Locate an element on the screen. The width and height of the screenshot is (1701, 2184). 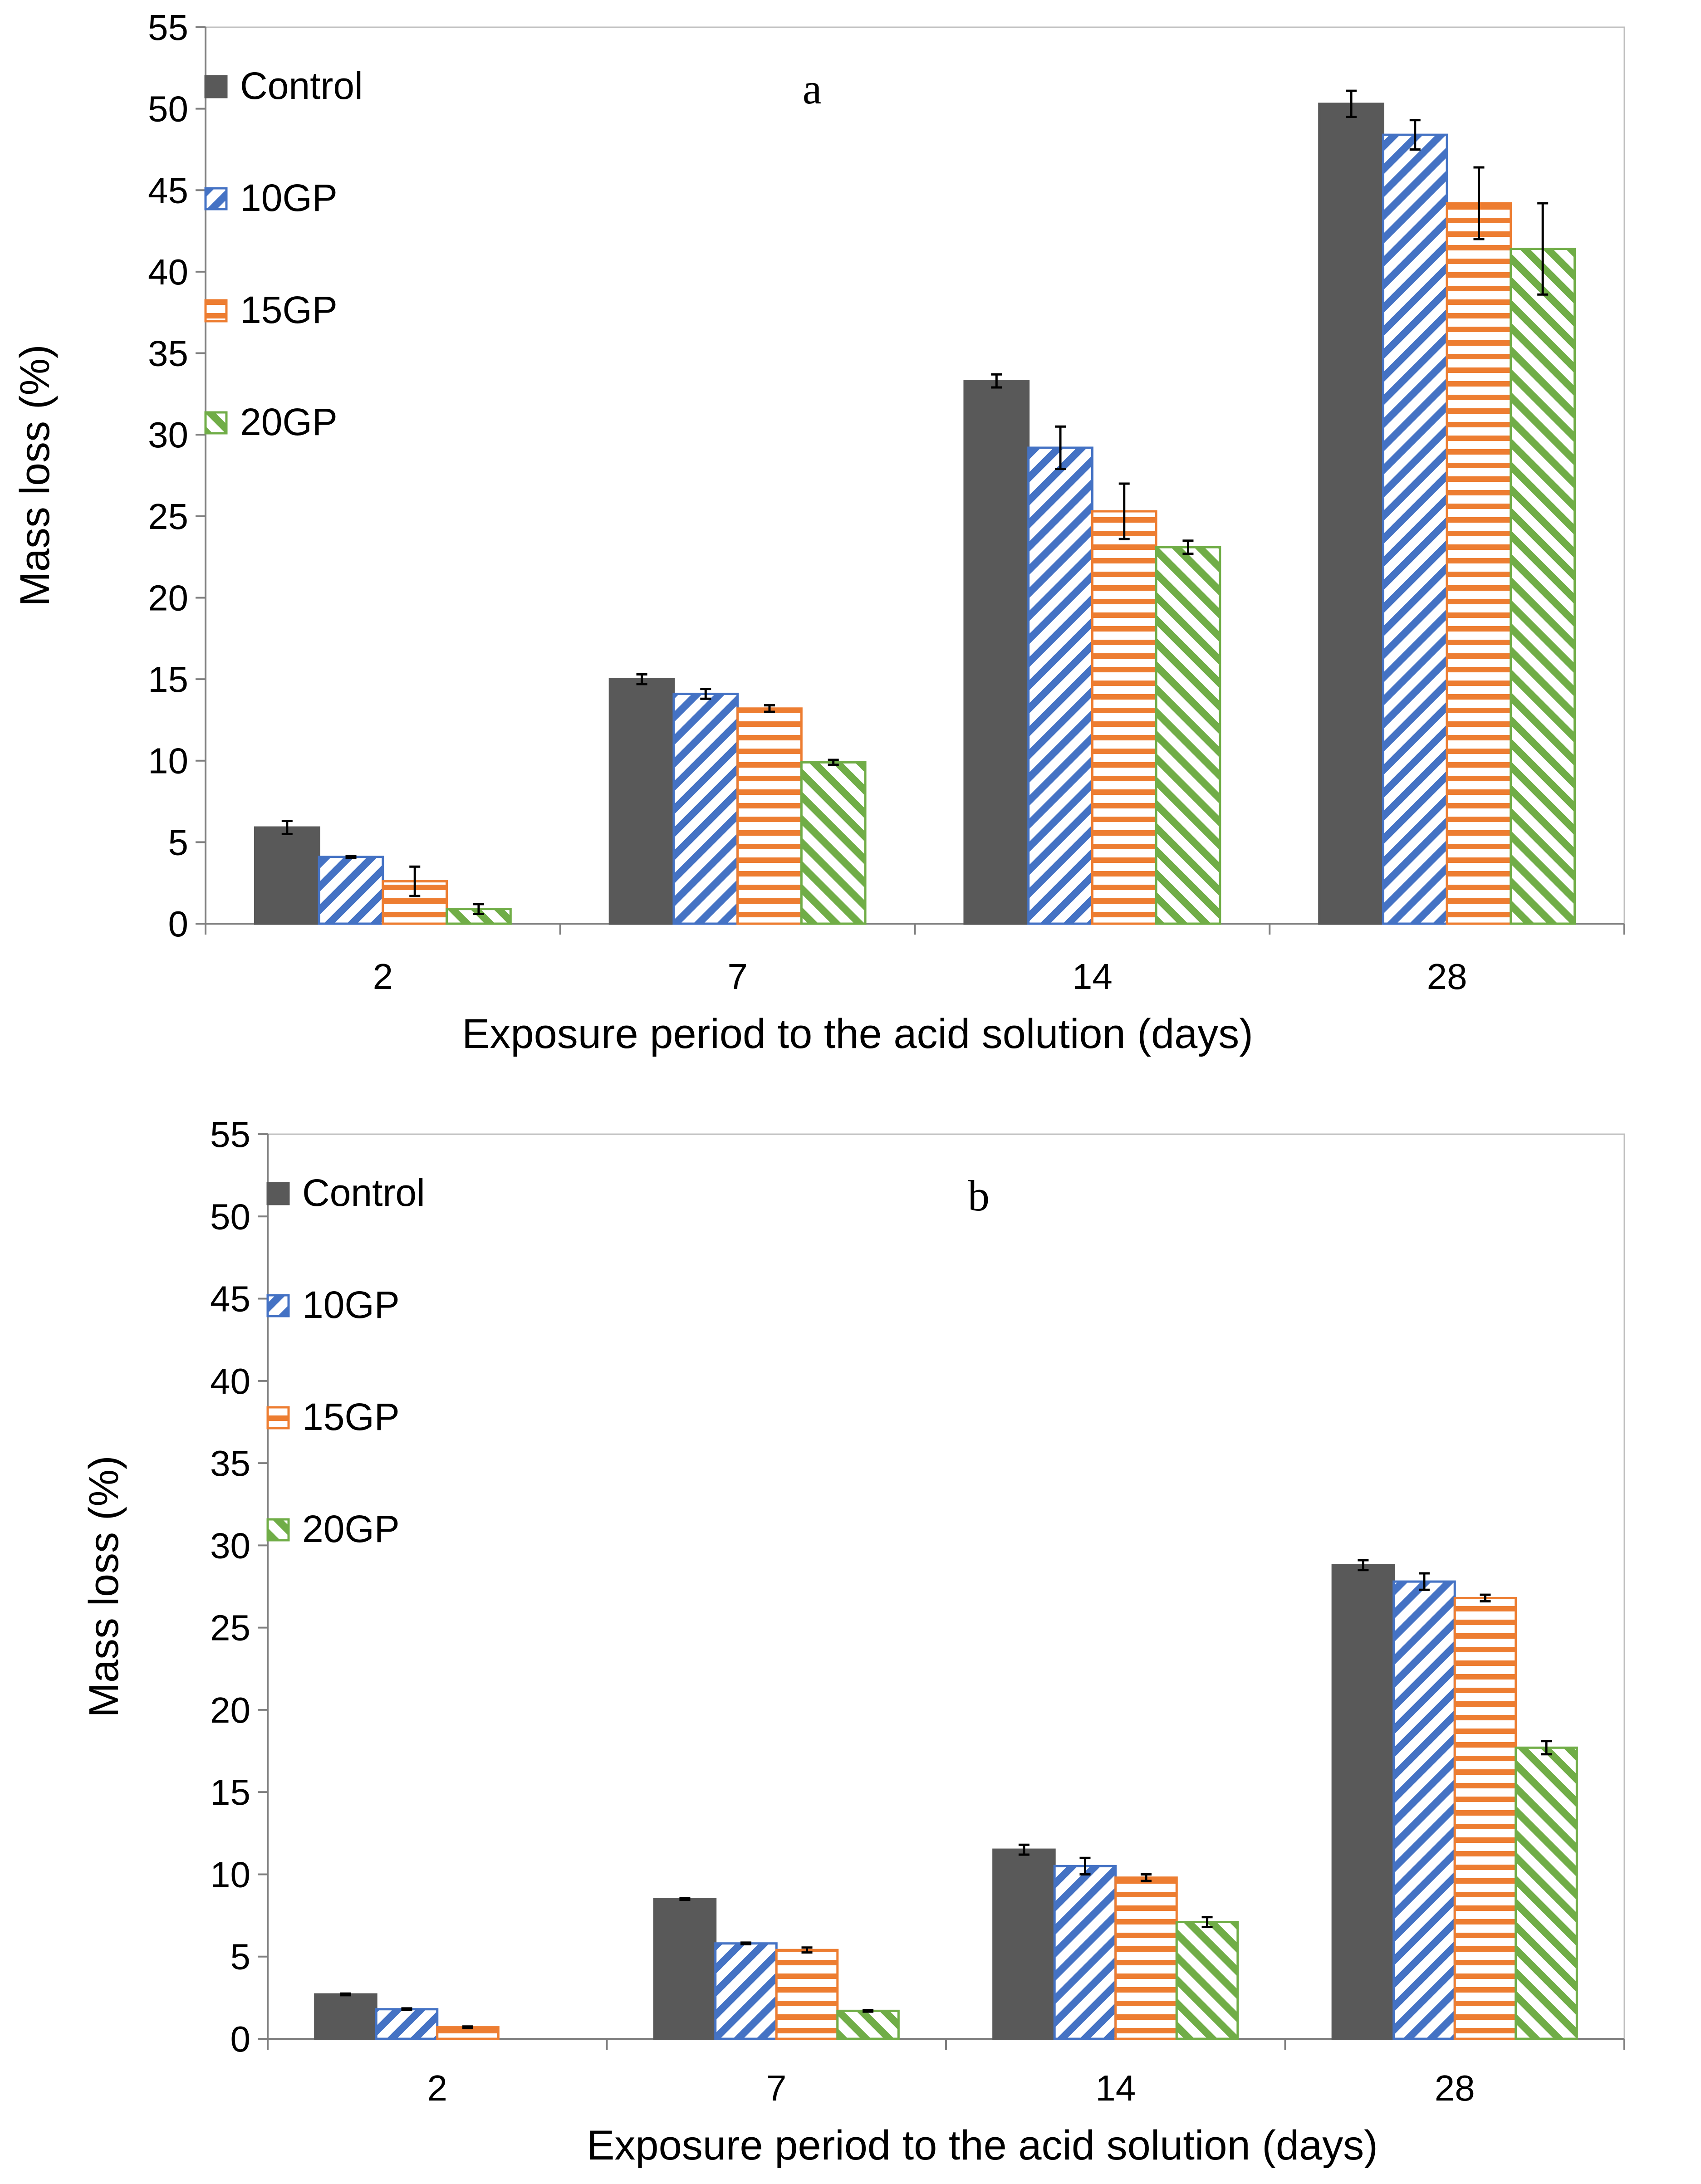
panel-label: a is located at coordinates (812, 89).